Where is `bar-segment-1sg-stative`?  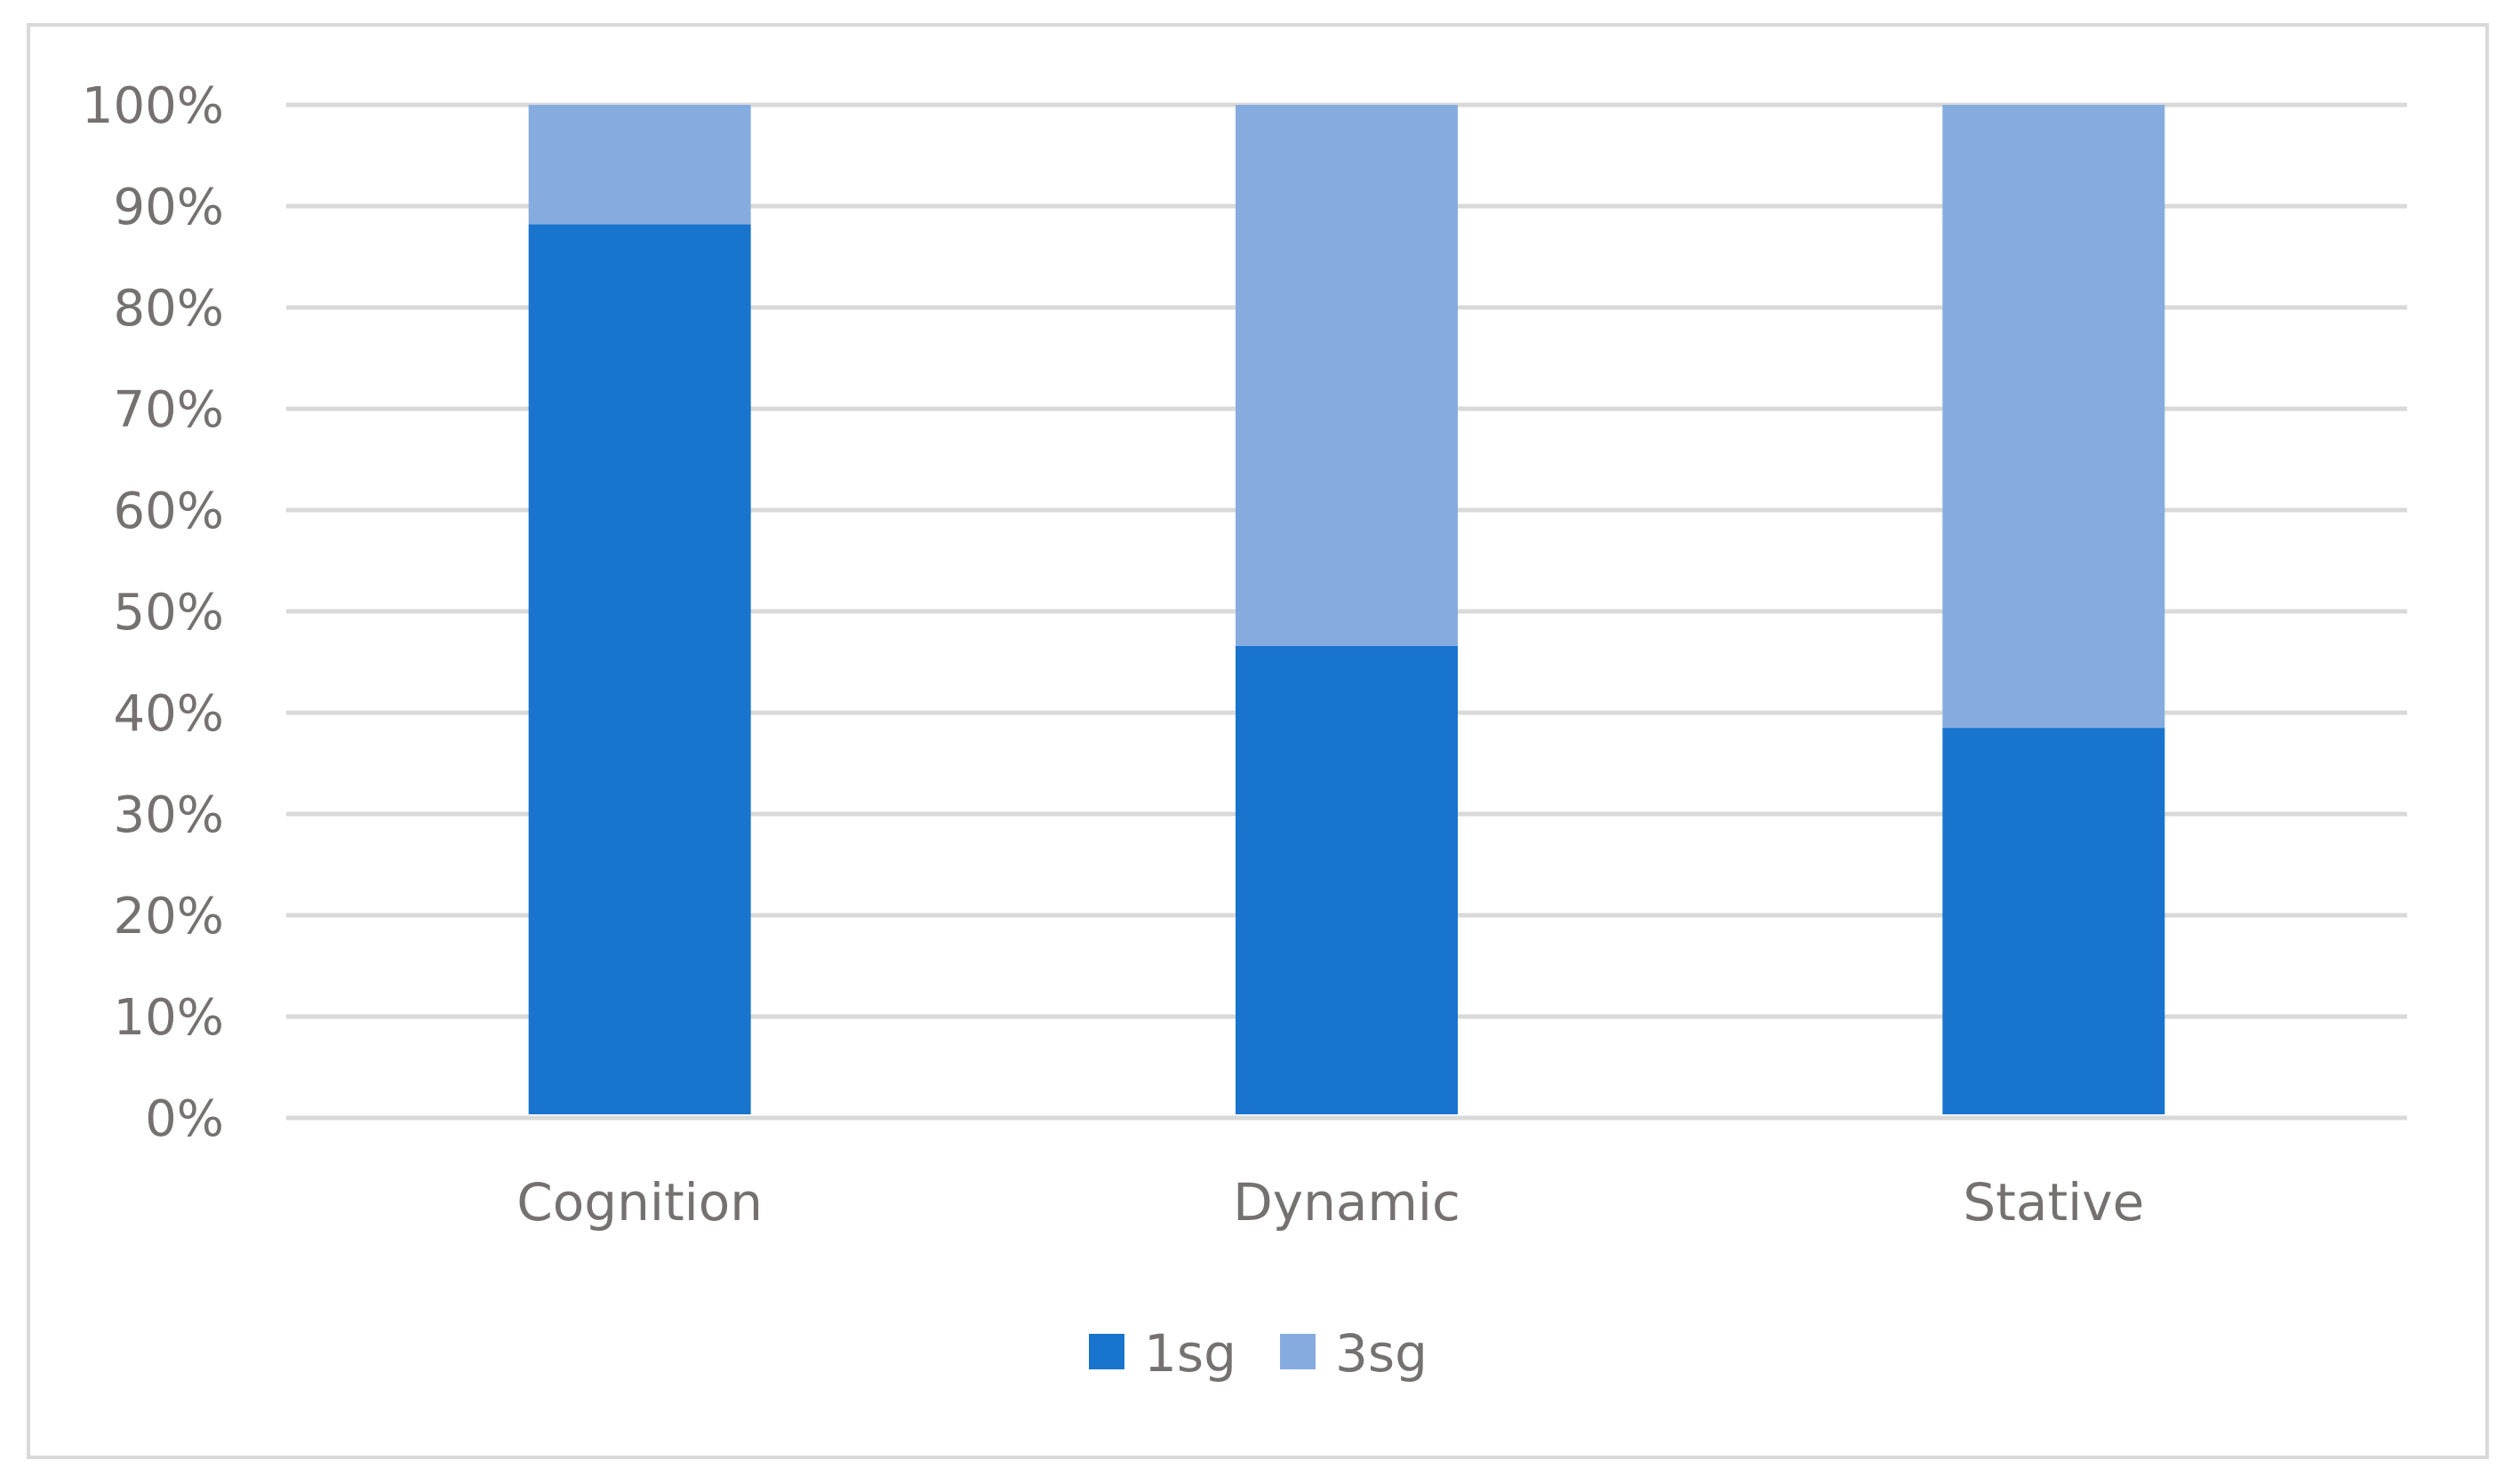 bar-segment-1sg-stative is located at coordinates (2053, 921).